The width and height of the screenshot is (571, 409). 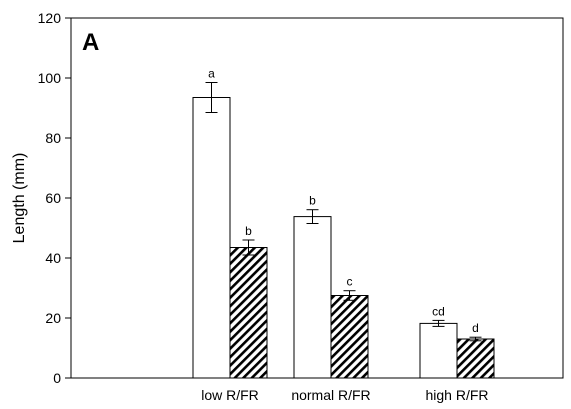 What do you see at coordinates (57, 378) in the screenshot?
I see `y-tick-label: 0` at bounding box center [57, 378].